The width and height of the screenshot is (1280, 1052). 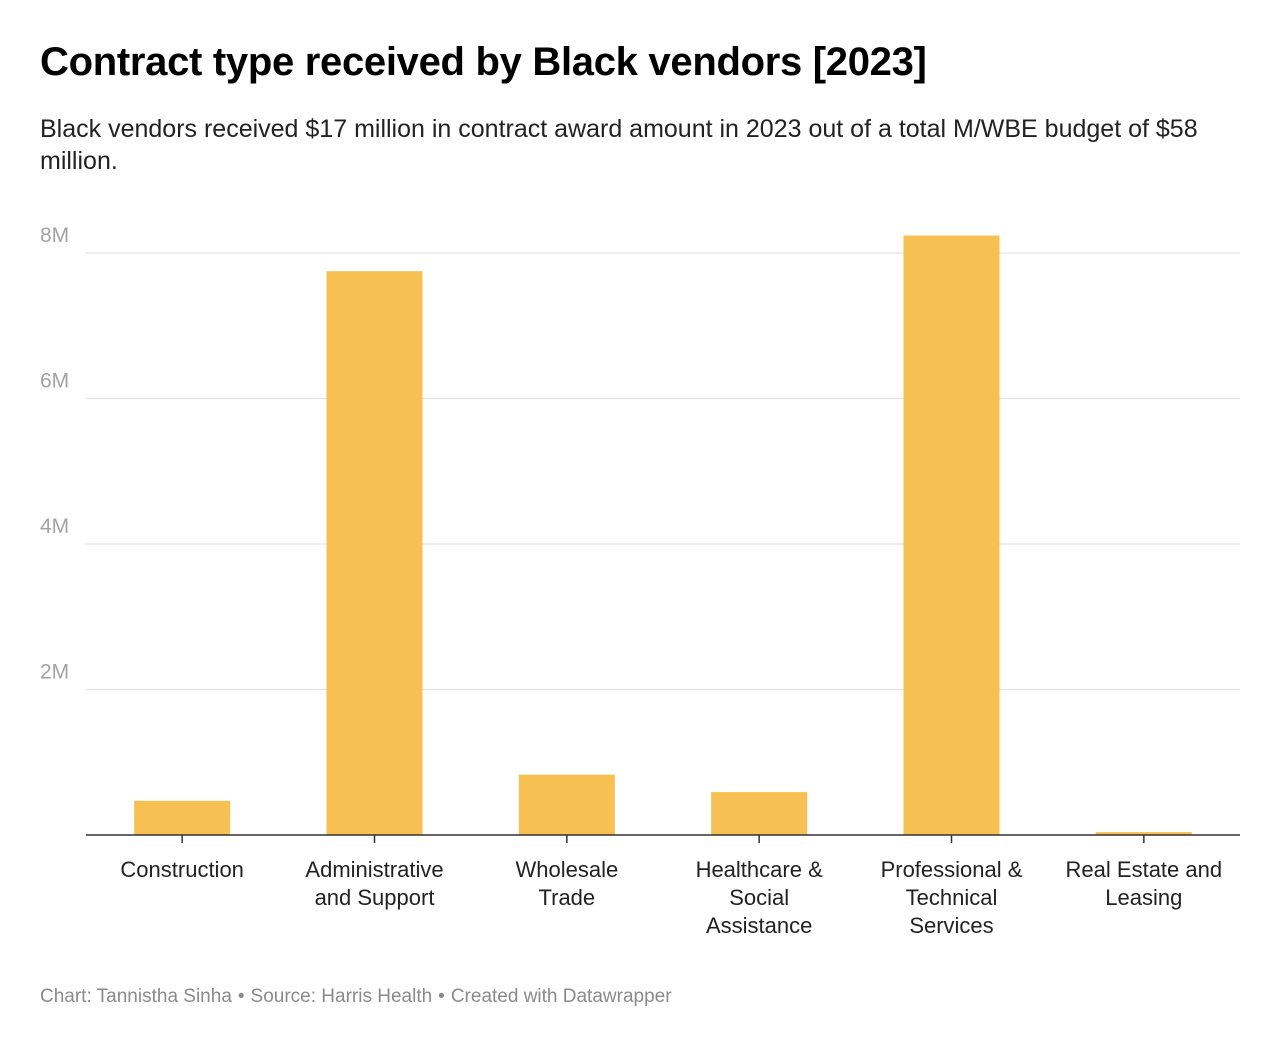 I want to click on x-tick-label: Construction, so click(x=182, y=869).